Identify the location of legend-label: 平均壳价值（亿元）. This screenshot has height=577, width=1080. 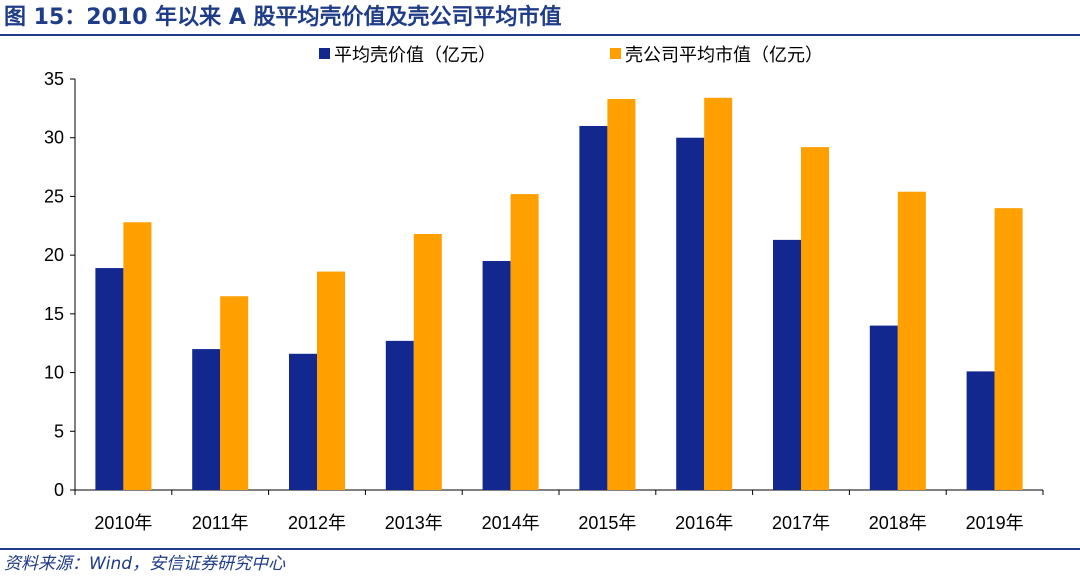
(415, 55).